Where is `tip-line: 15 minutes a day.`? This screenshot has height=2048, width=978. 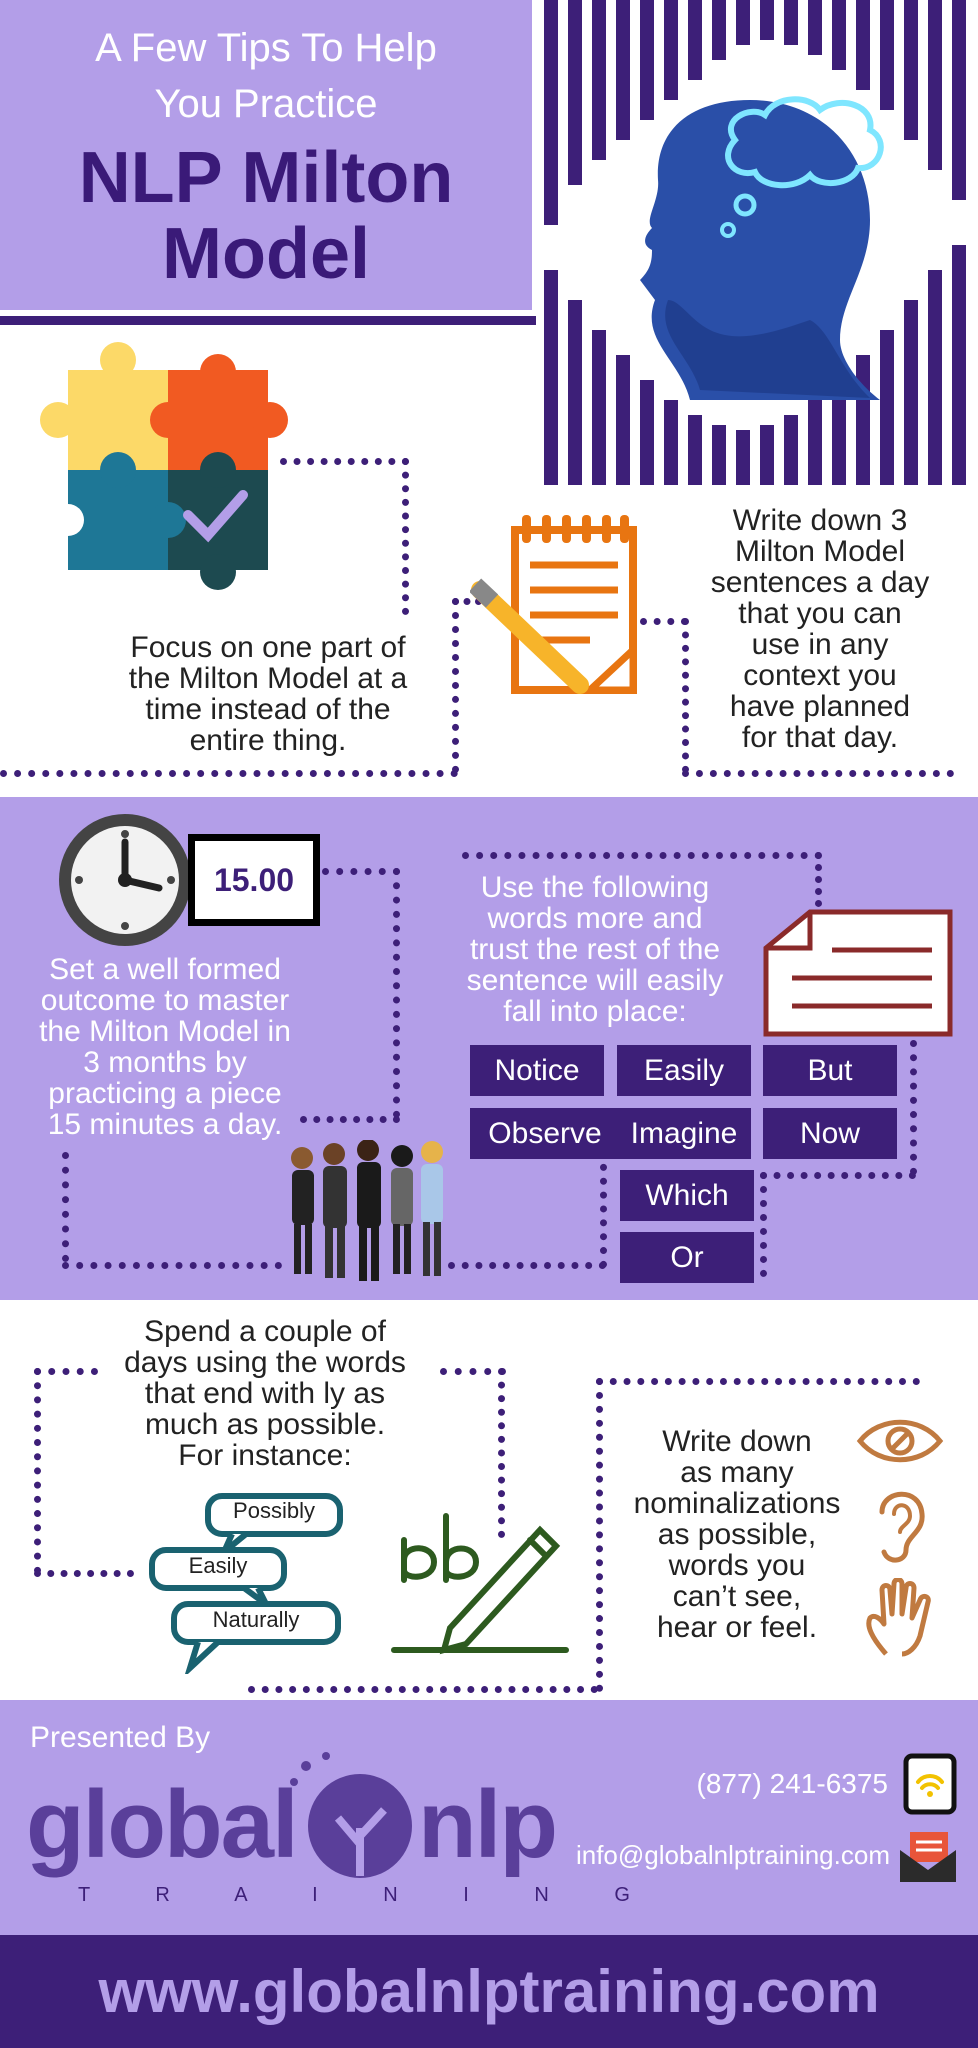 tip-line: 15 minutes a day. is located at coordinates (165, 1124).